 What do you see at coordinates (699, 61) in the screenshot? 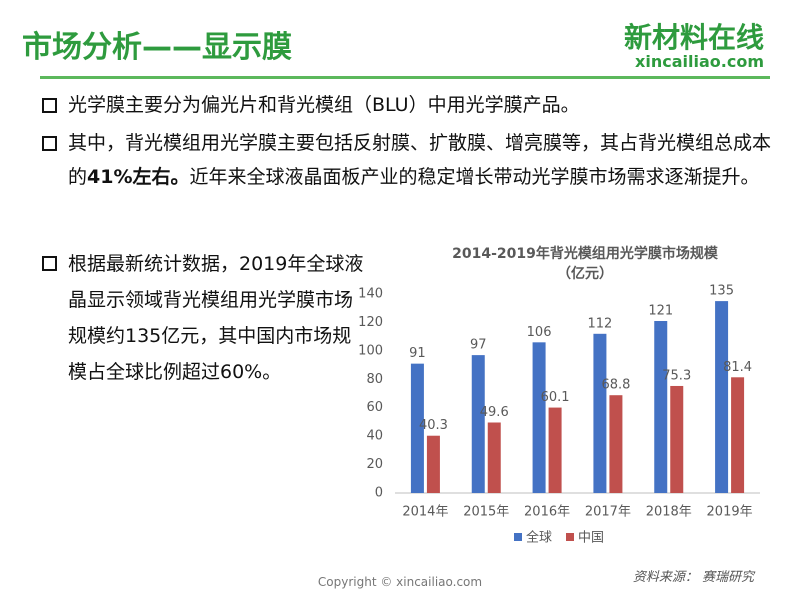
I see `logo-url: xincailiao.com` at bounding box center [699, 61].